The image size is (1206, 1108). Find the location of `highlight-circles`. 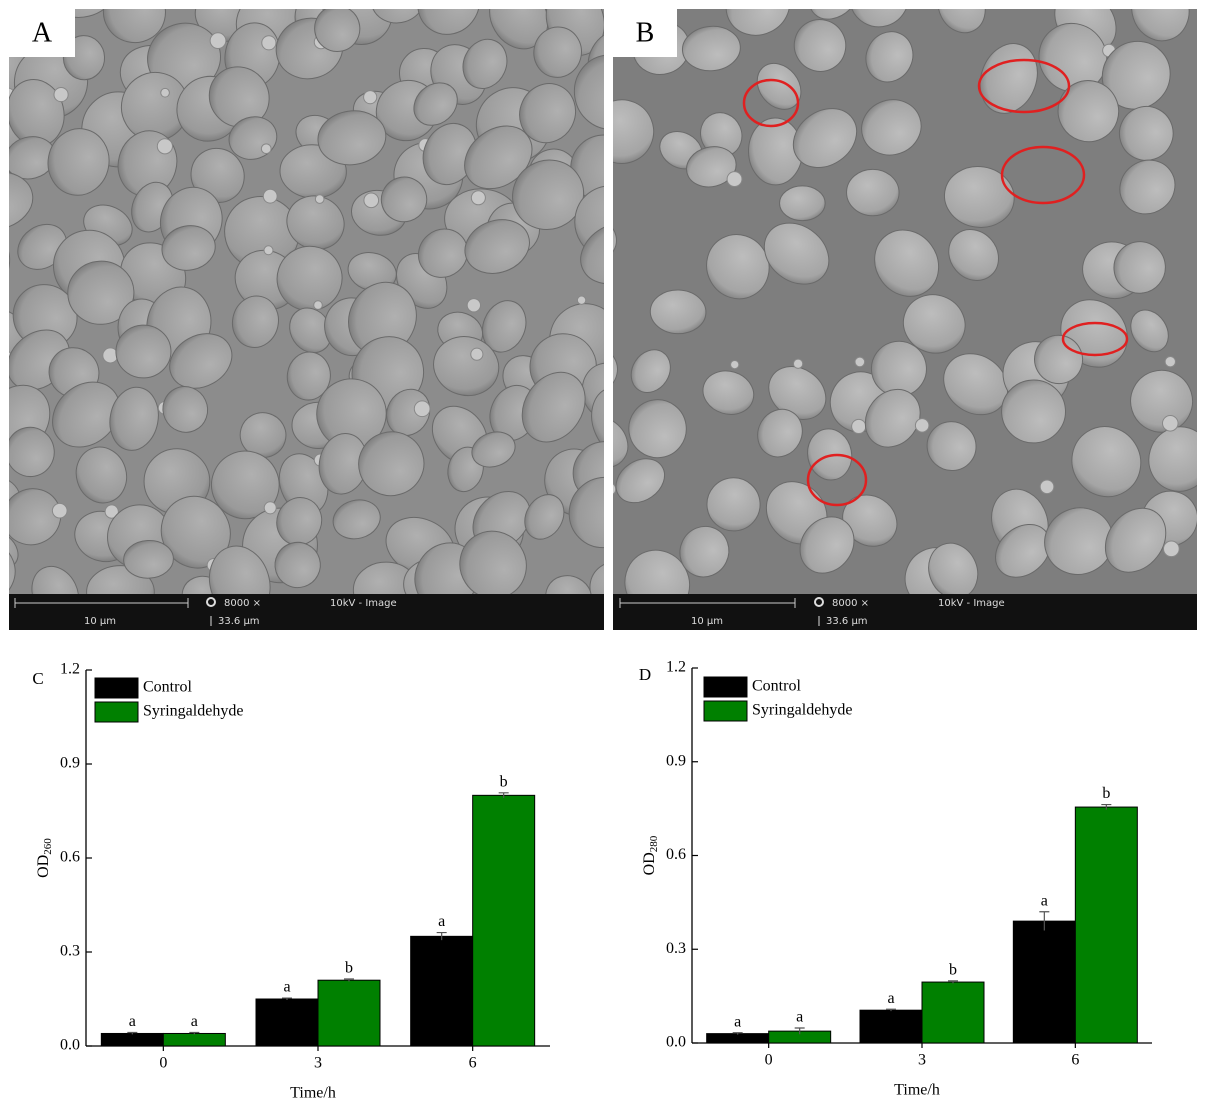

highlight-circles is located at coordinates (935, 282).